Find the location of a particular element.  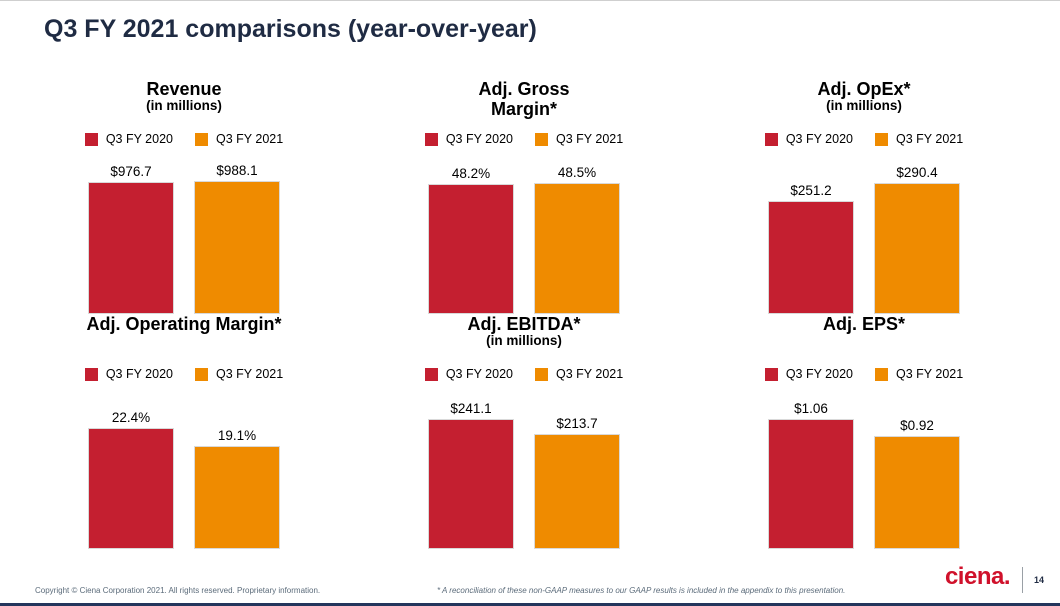

chart-head: Adj. OpEx* (in millions) is located at coordinates (863, 105).